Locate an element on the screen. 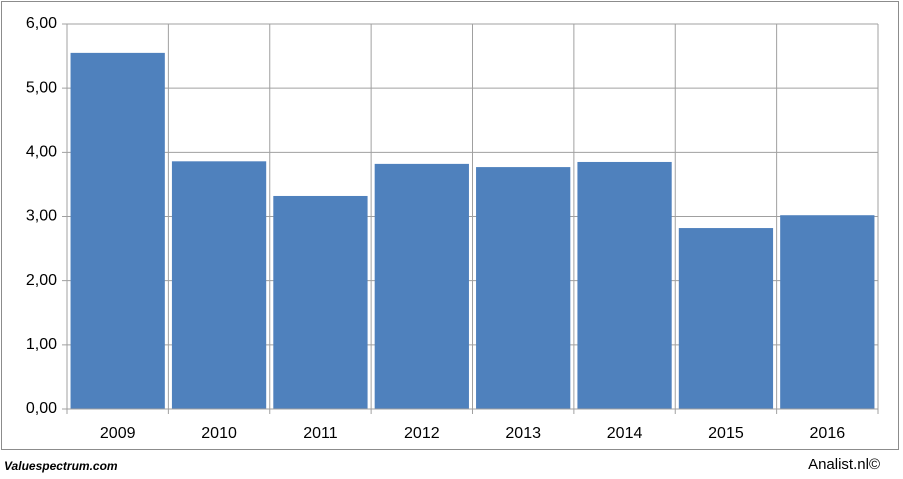 This screenshot has width=903, height=479. y-tick-label: 1,00 is located at coordinates (41, 344).